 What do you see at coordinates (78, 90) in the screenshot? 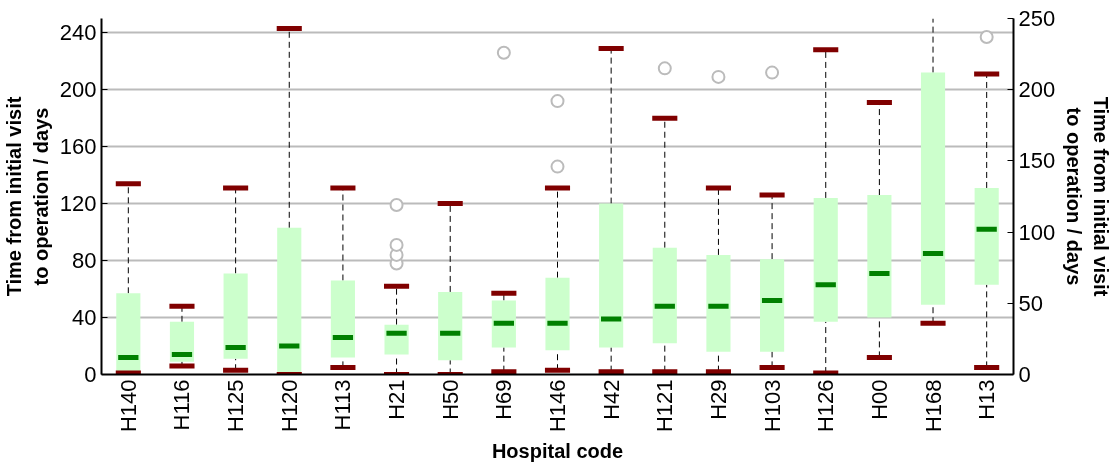
I see `y-tick-label: 200` at bounding box center [78, 90].